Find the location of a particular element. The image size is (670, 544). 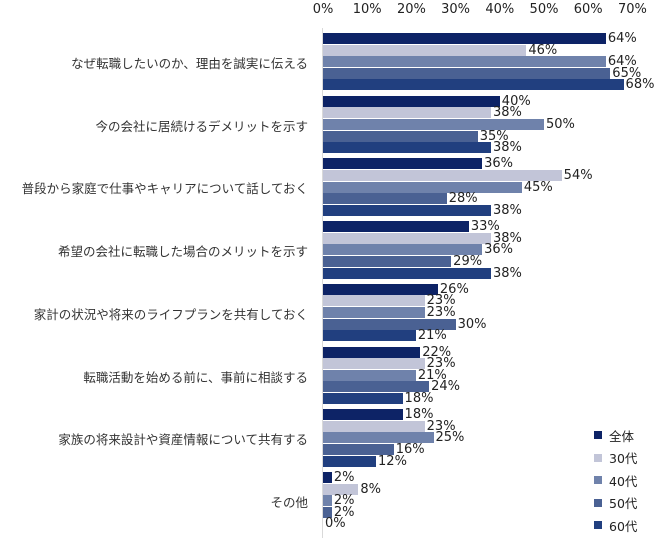

value-label: 50% is located at coordinates (560, 124).